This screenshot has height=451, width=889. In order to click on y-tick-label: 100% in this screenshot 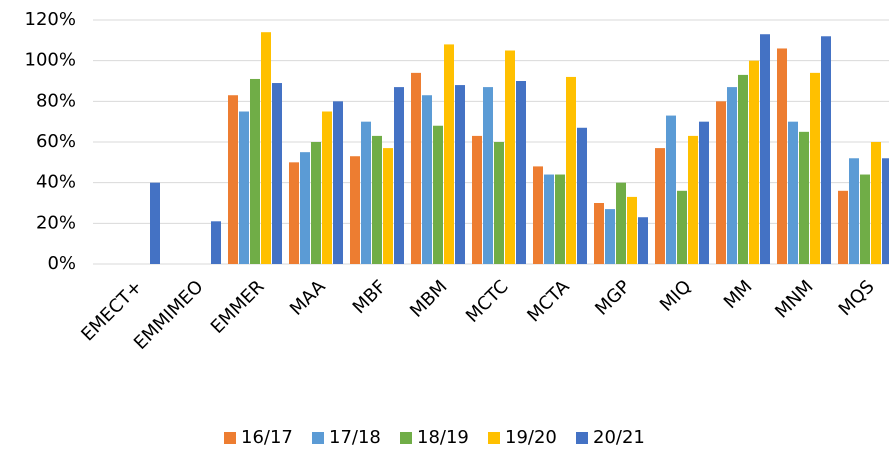, I will do `click(50, 60)`.